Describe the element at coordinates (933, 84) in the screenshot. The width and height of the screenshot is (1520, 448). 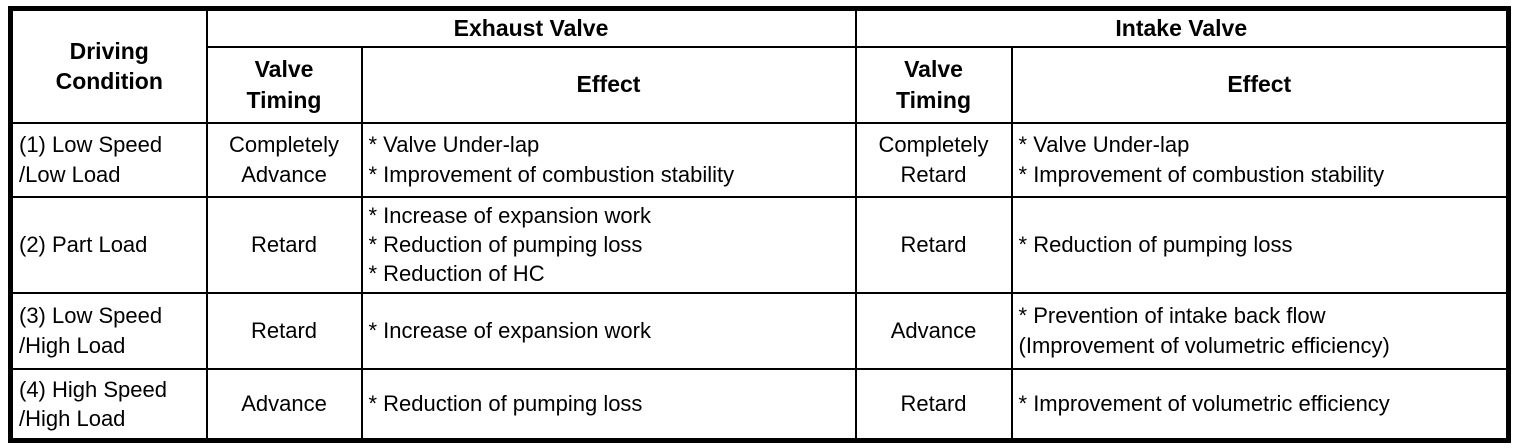
I see `header-intake-valve-timing: Valve Timing` at that location.